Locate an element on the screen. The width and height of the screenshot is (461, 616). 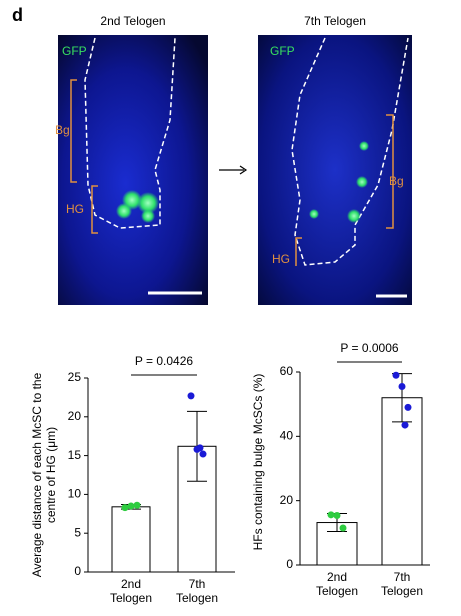
image-title: 2nd Telogen is located at coordinates (132, 21).